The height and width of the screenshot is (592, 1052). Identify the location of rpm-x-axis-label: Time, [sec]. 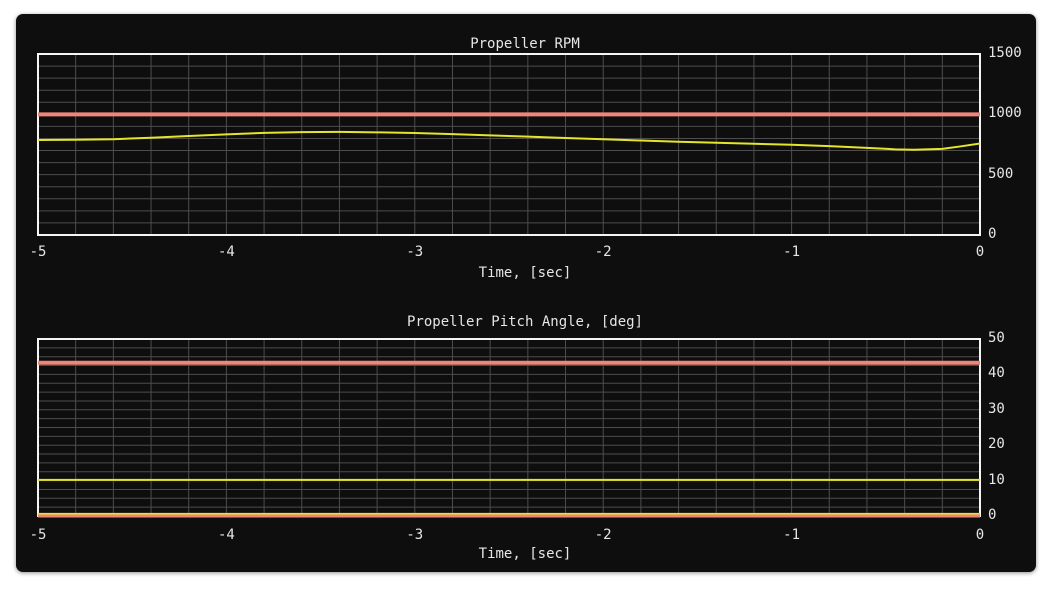
(525, 273).